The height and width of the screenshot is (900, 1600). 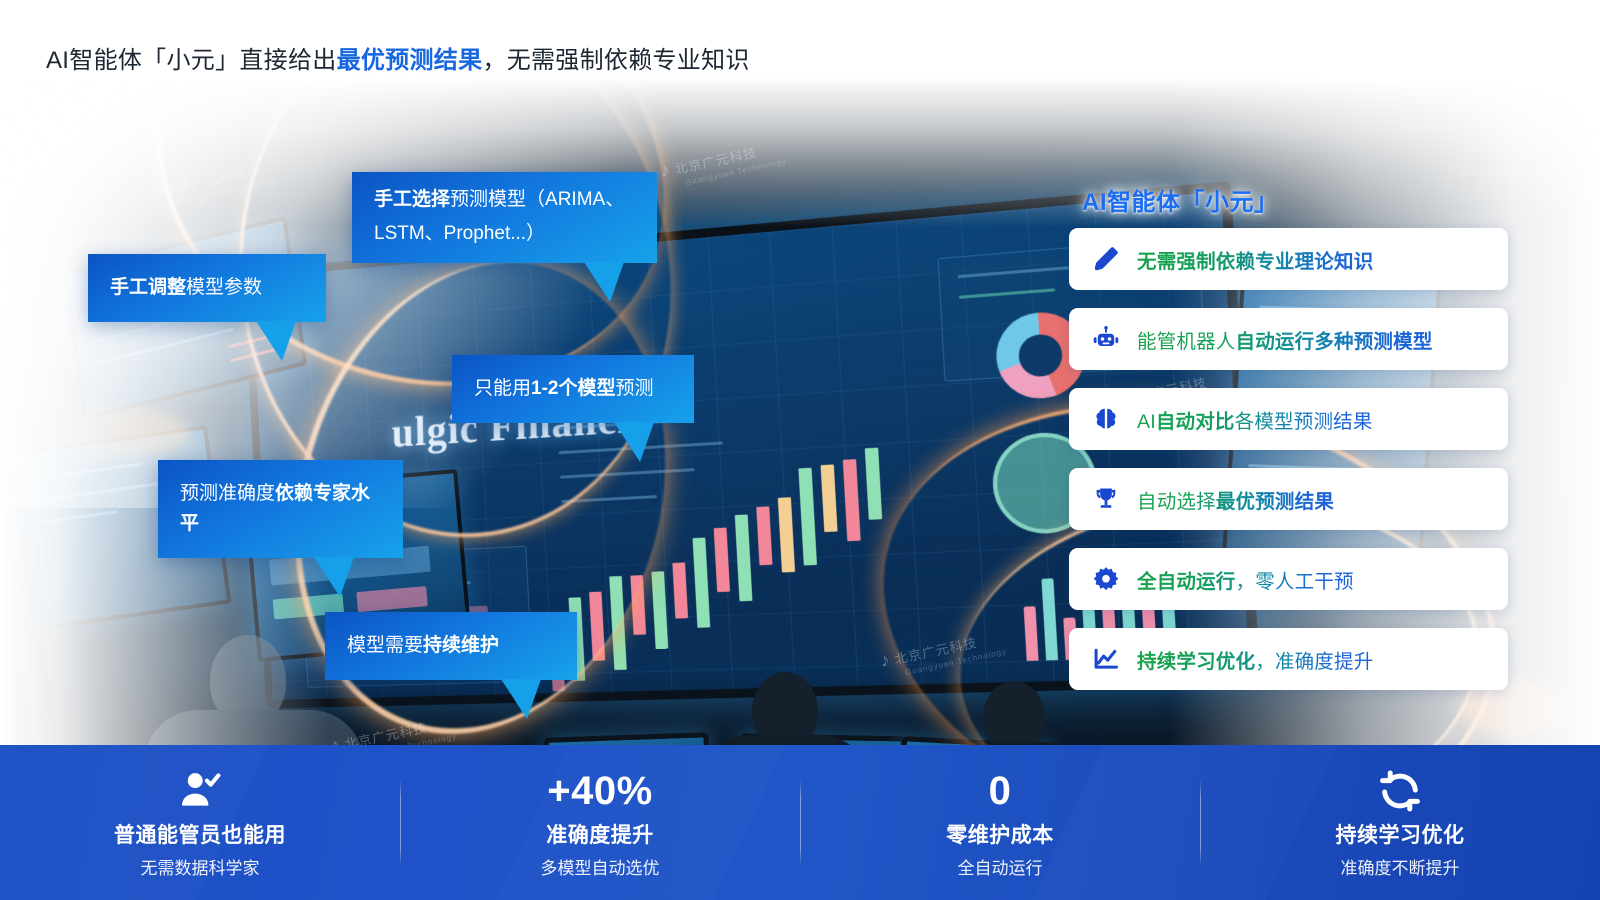 I want to click on callout-normal-text: 预测准确度, so click(x=228, y=493).